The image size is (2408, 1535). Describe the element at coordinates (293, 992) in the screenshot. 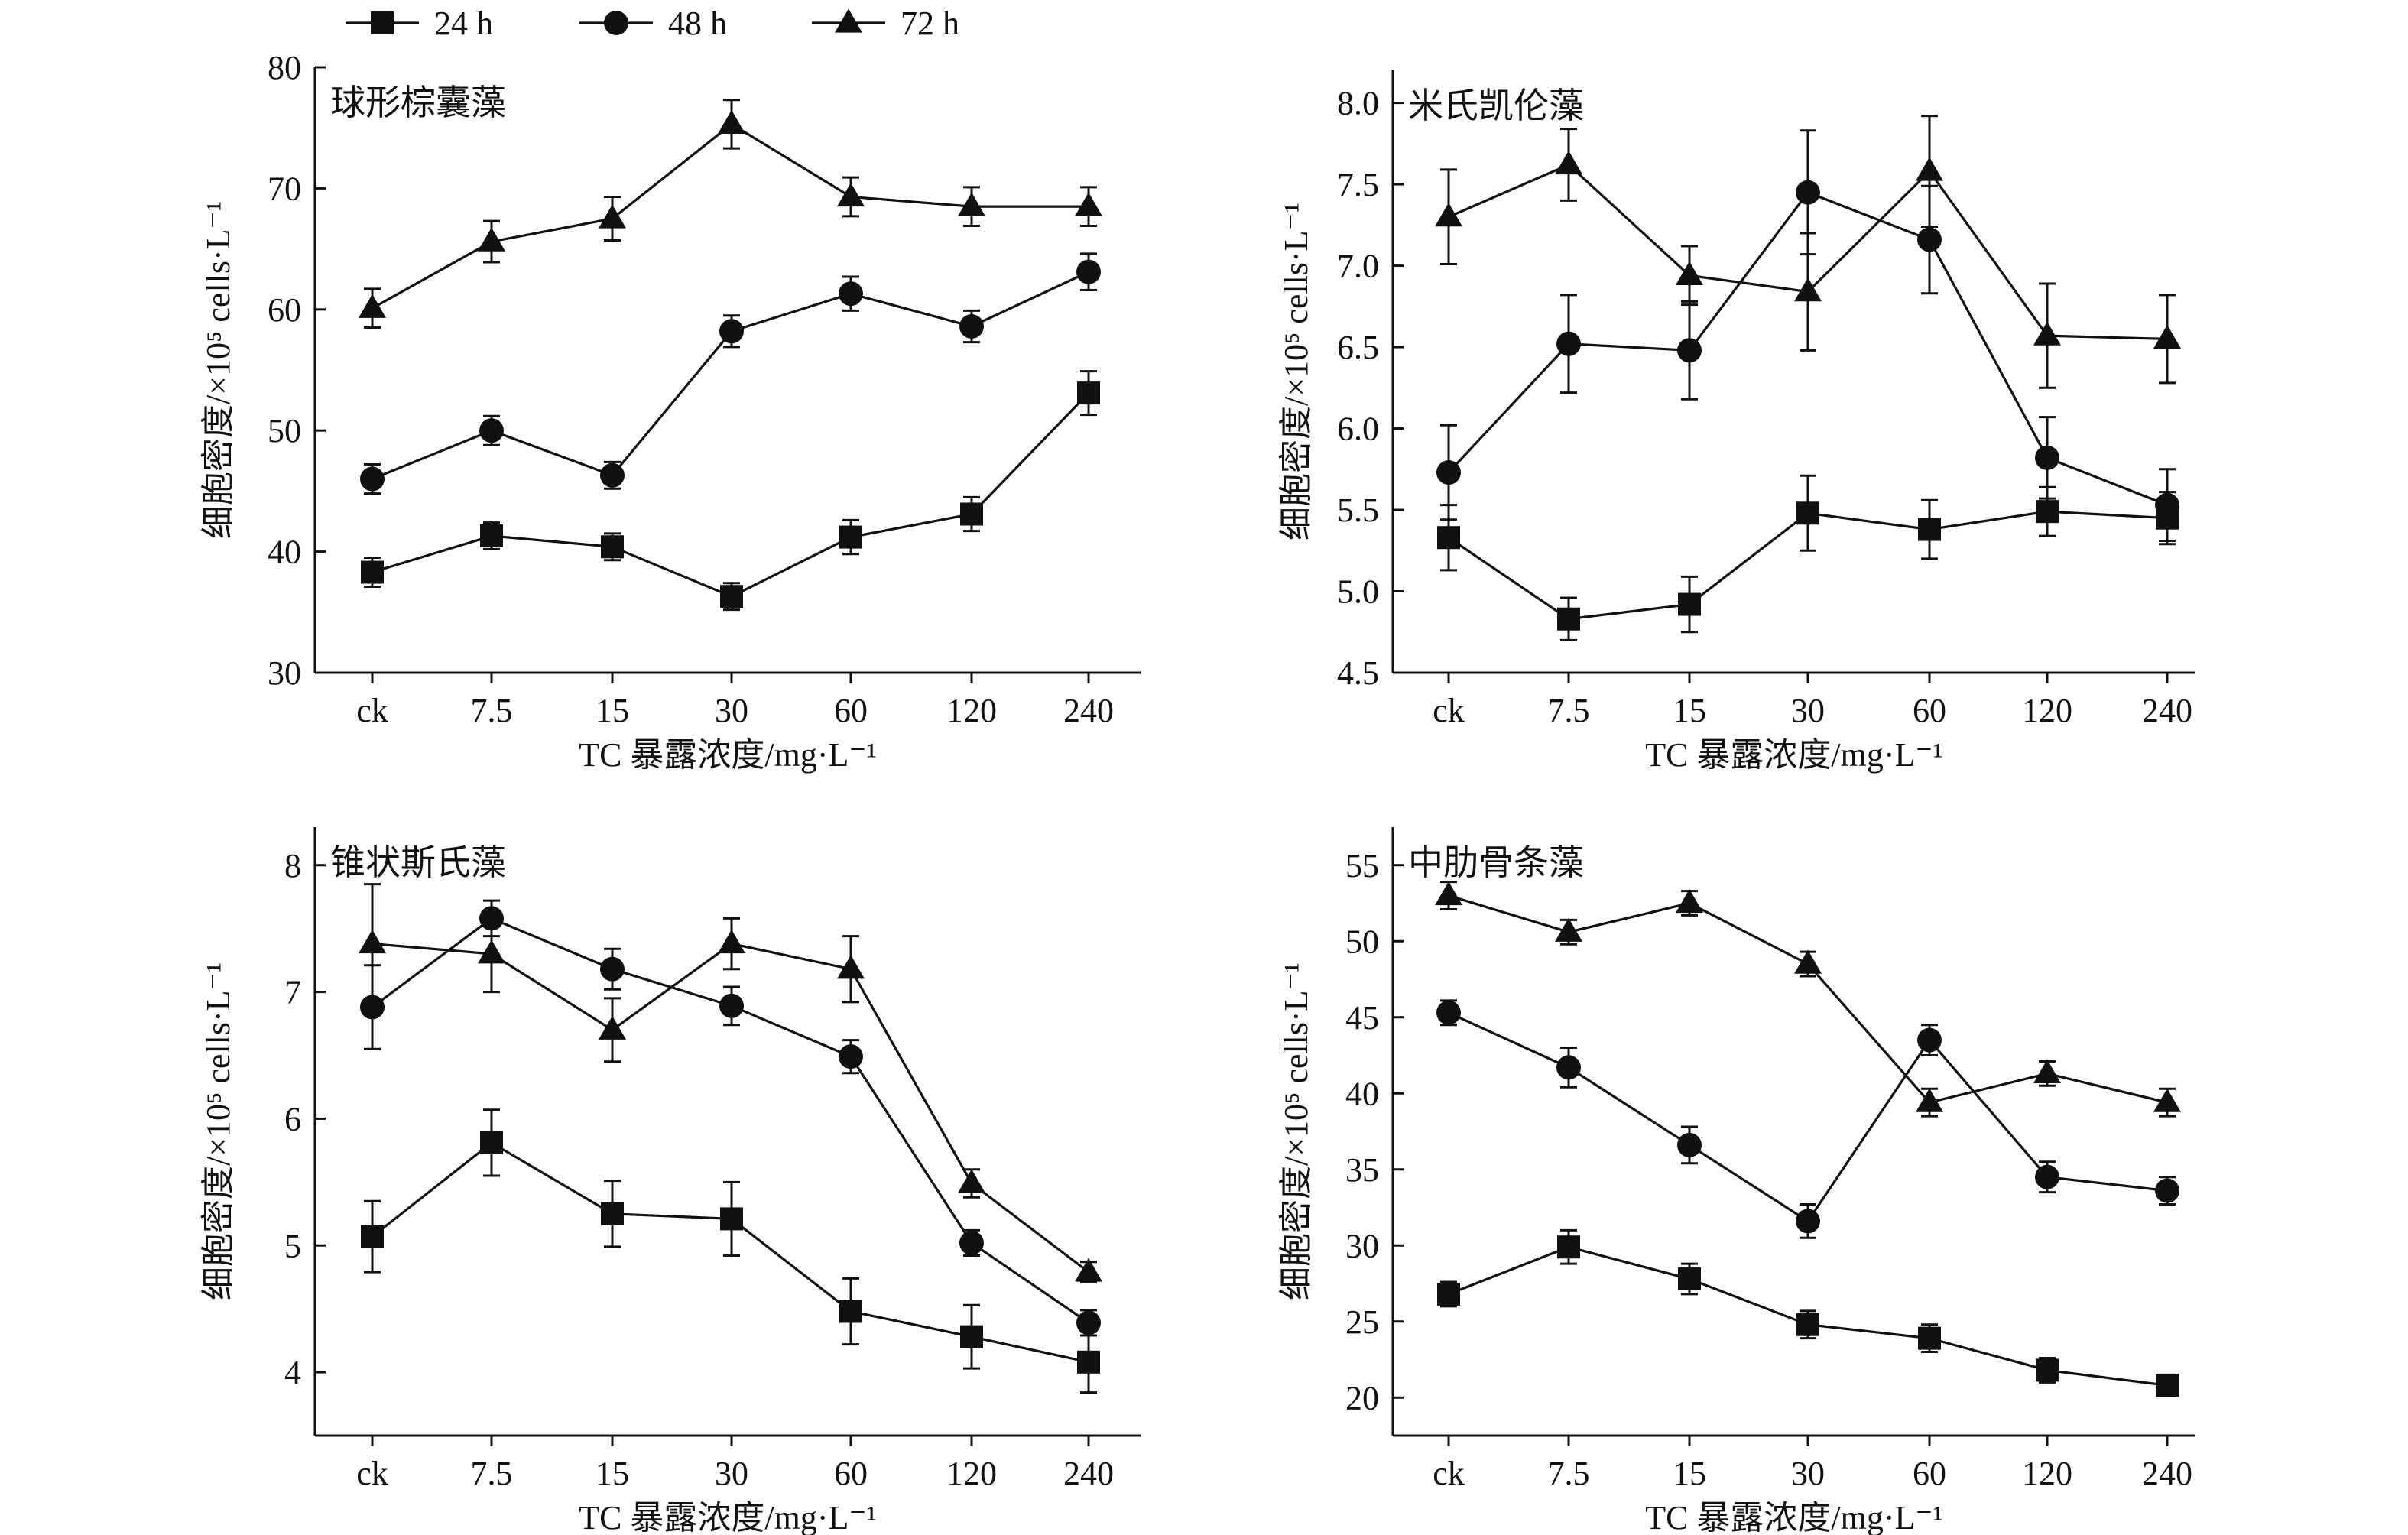

I see `y-tick-label: 7` at that location.